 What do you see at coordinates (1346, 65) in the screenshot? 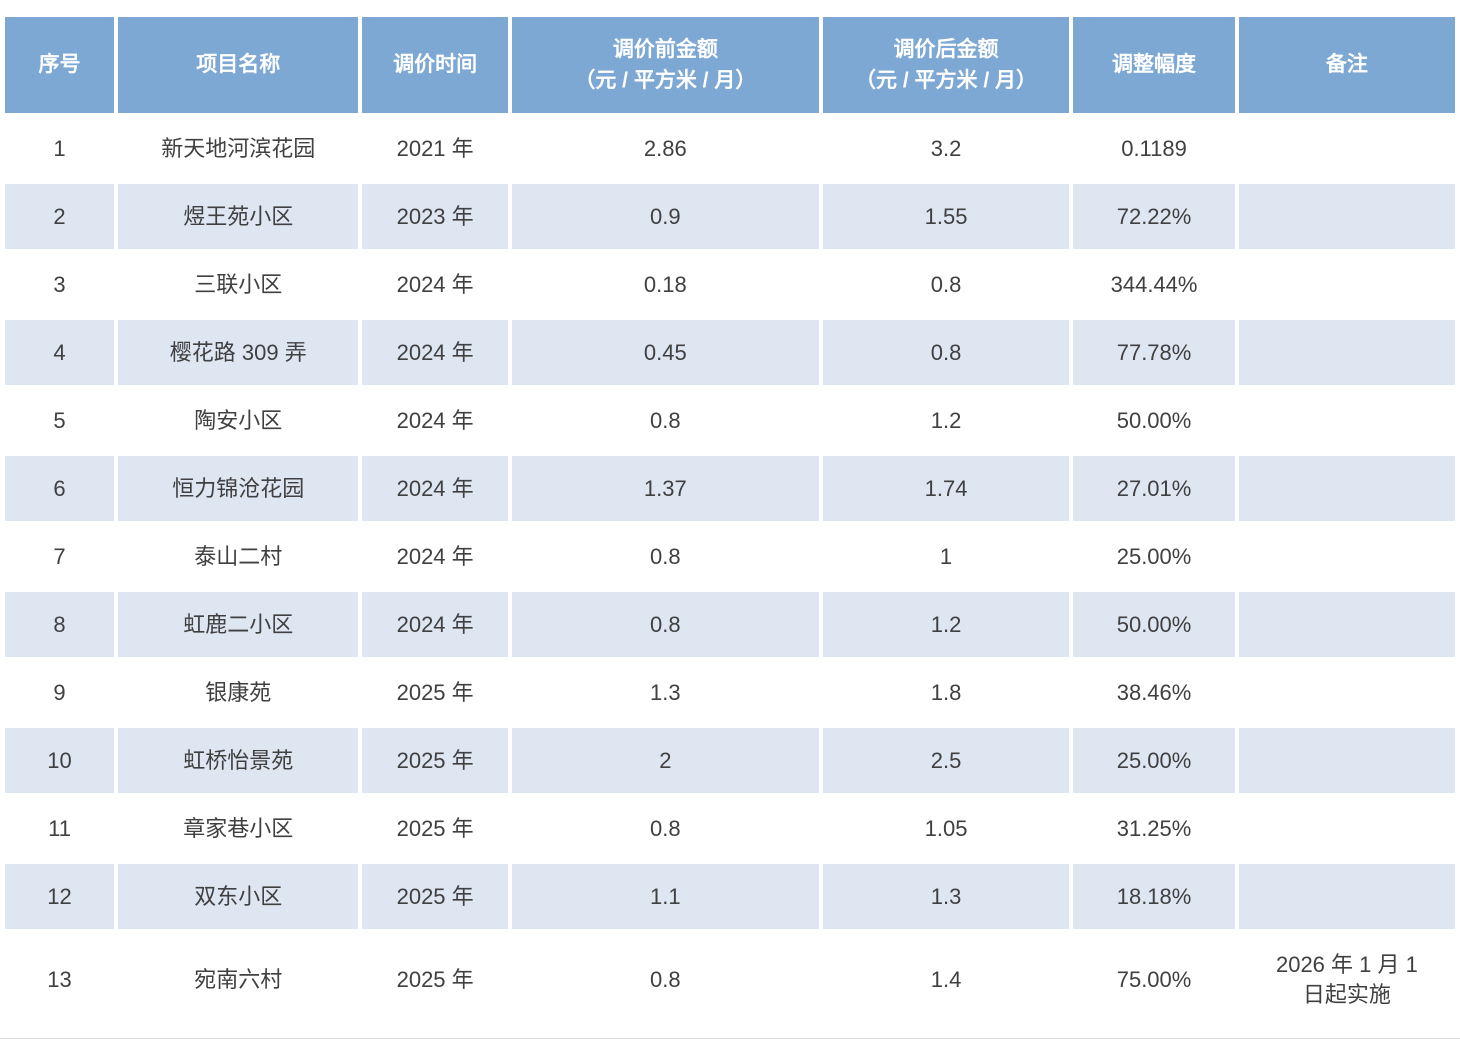
I see `header-remark: 备注` at bounding box center [1346, 65].